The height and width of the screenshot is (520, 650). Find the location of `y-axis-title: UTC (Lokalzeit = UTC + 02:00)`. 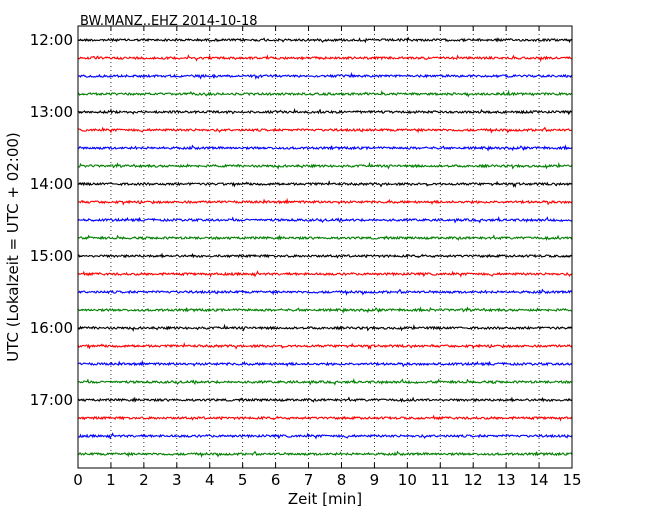

y-axis-title: UTC (Lokalzeit = UTC + 02:00) is located at coordinates (13, 247).